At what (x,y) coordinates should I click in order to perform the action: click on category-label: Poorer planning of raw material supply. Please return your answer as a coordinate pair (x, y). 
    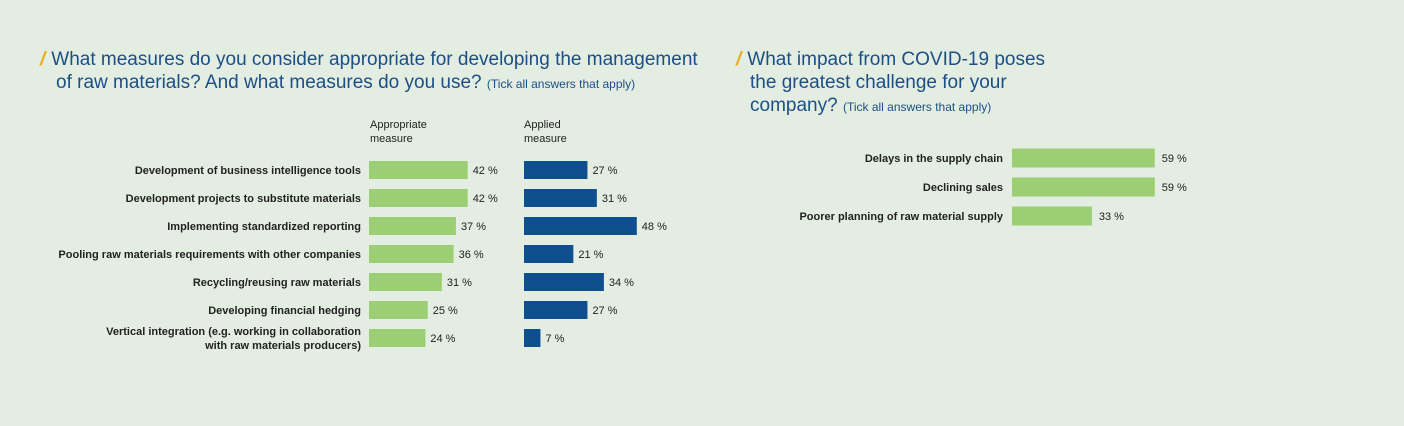
    Looking at the image, I should click on (901, 217).